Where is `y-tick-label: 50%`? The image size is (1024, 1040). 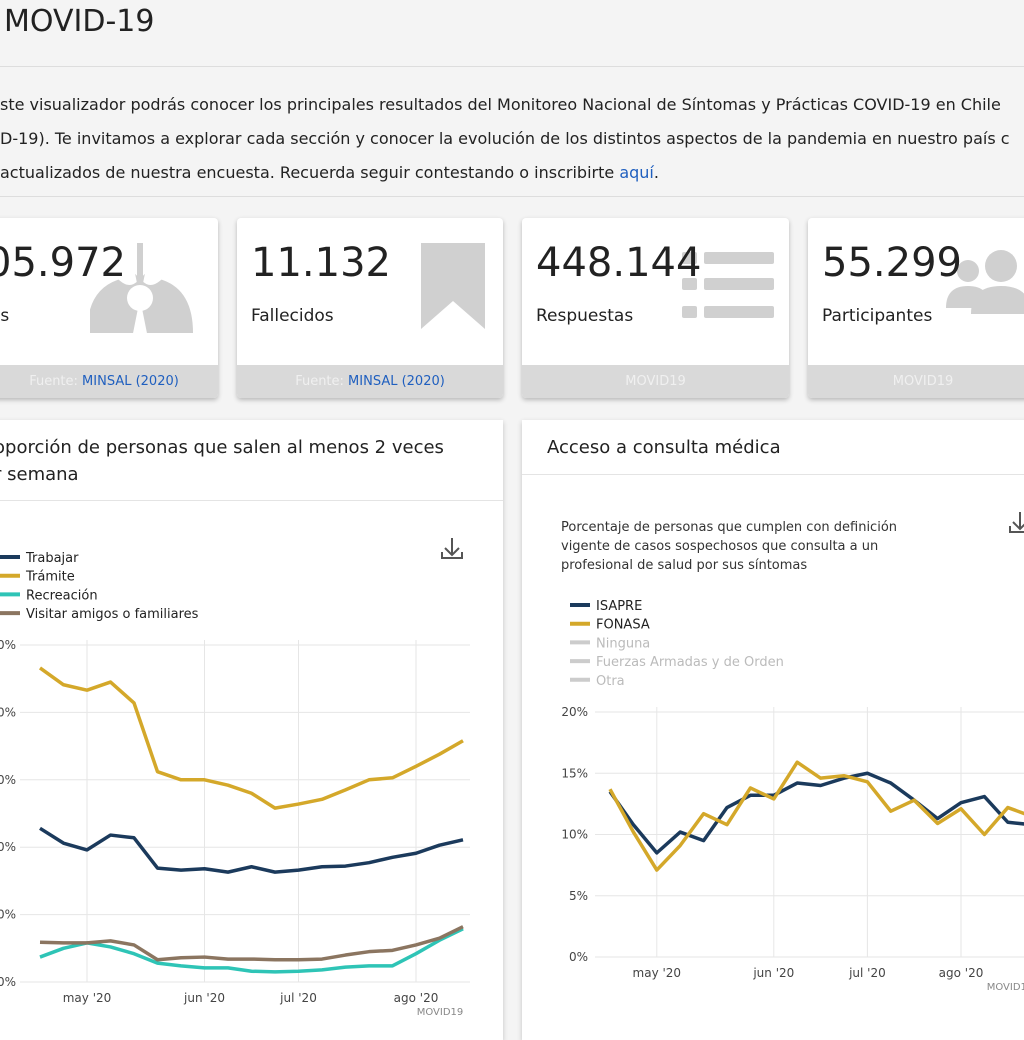
y-tick-label: 50% is located at coordinates (8, 645).